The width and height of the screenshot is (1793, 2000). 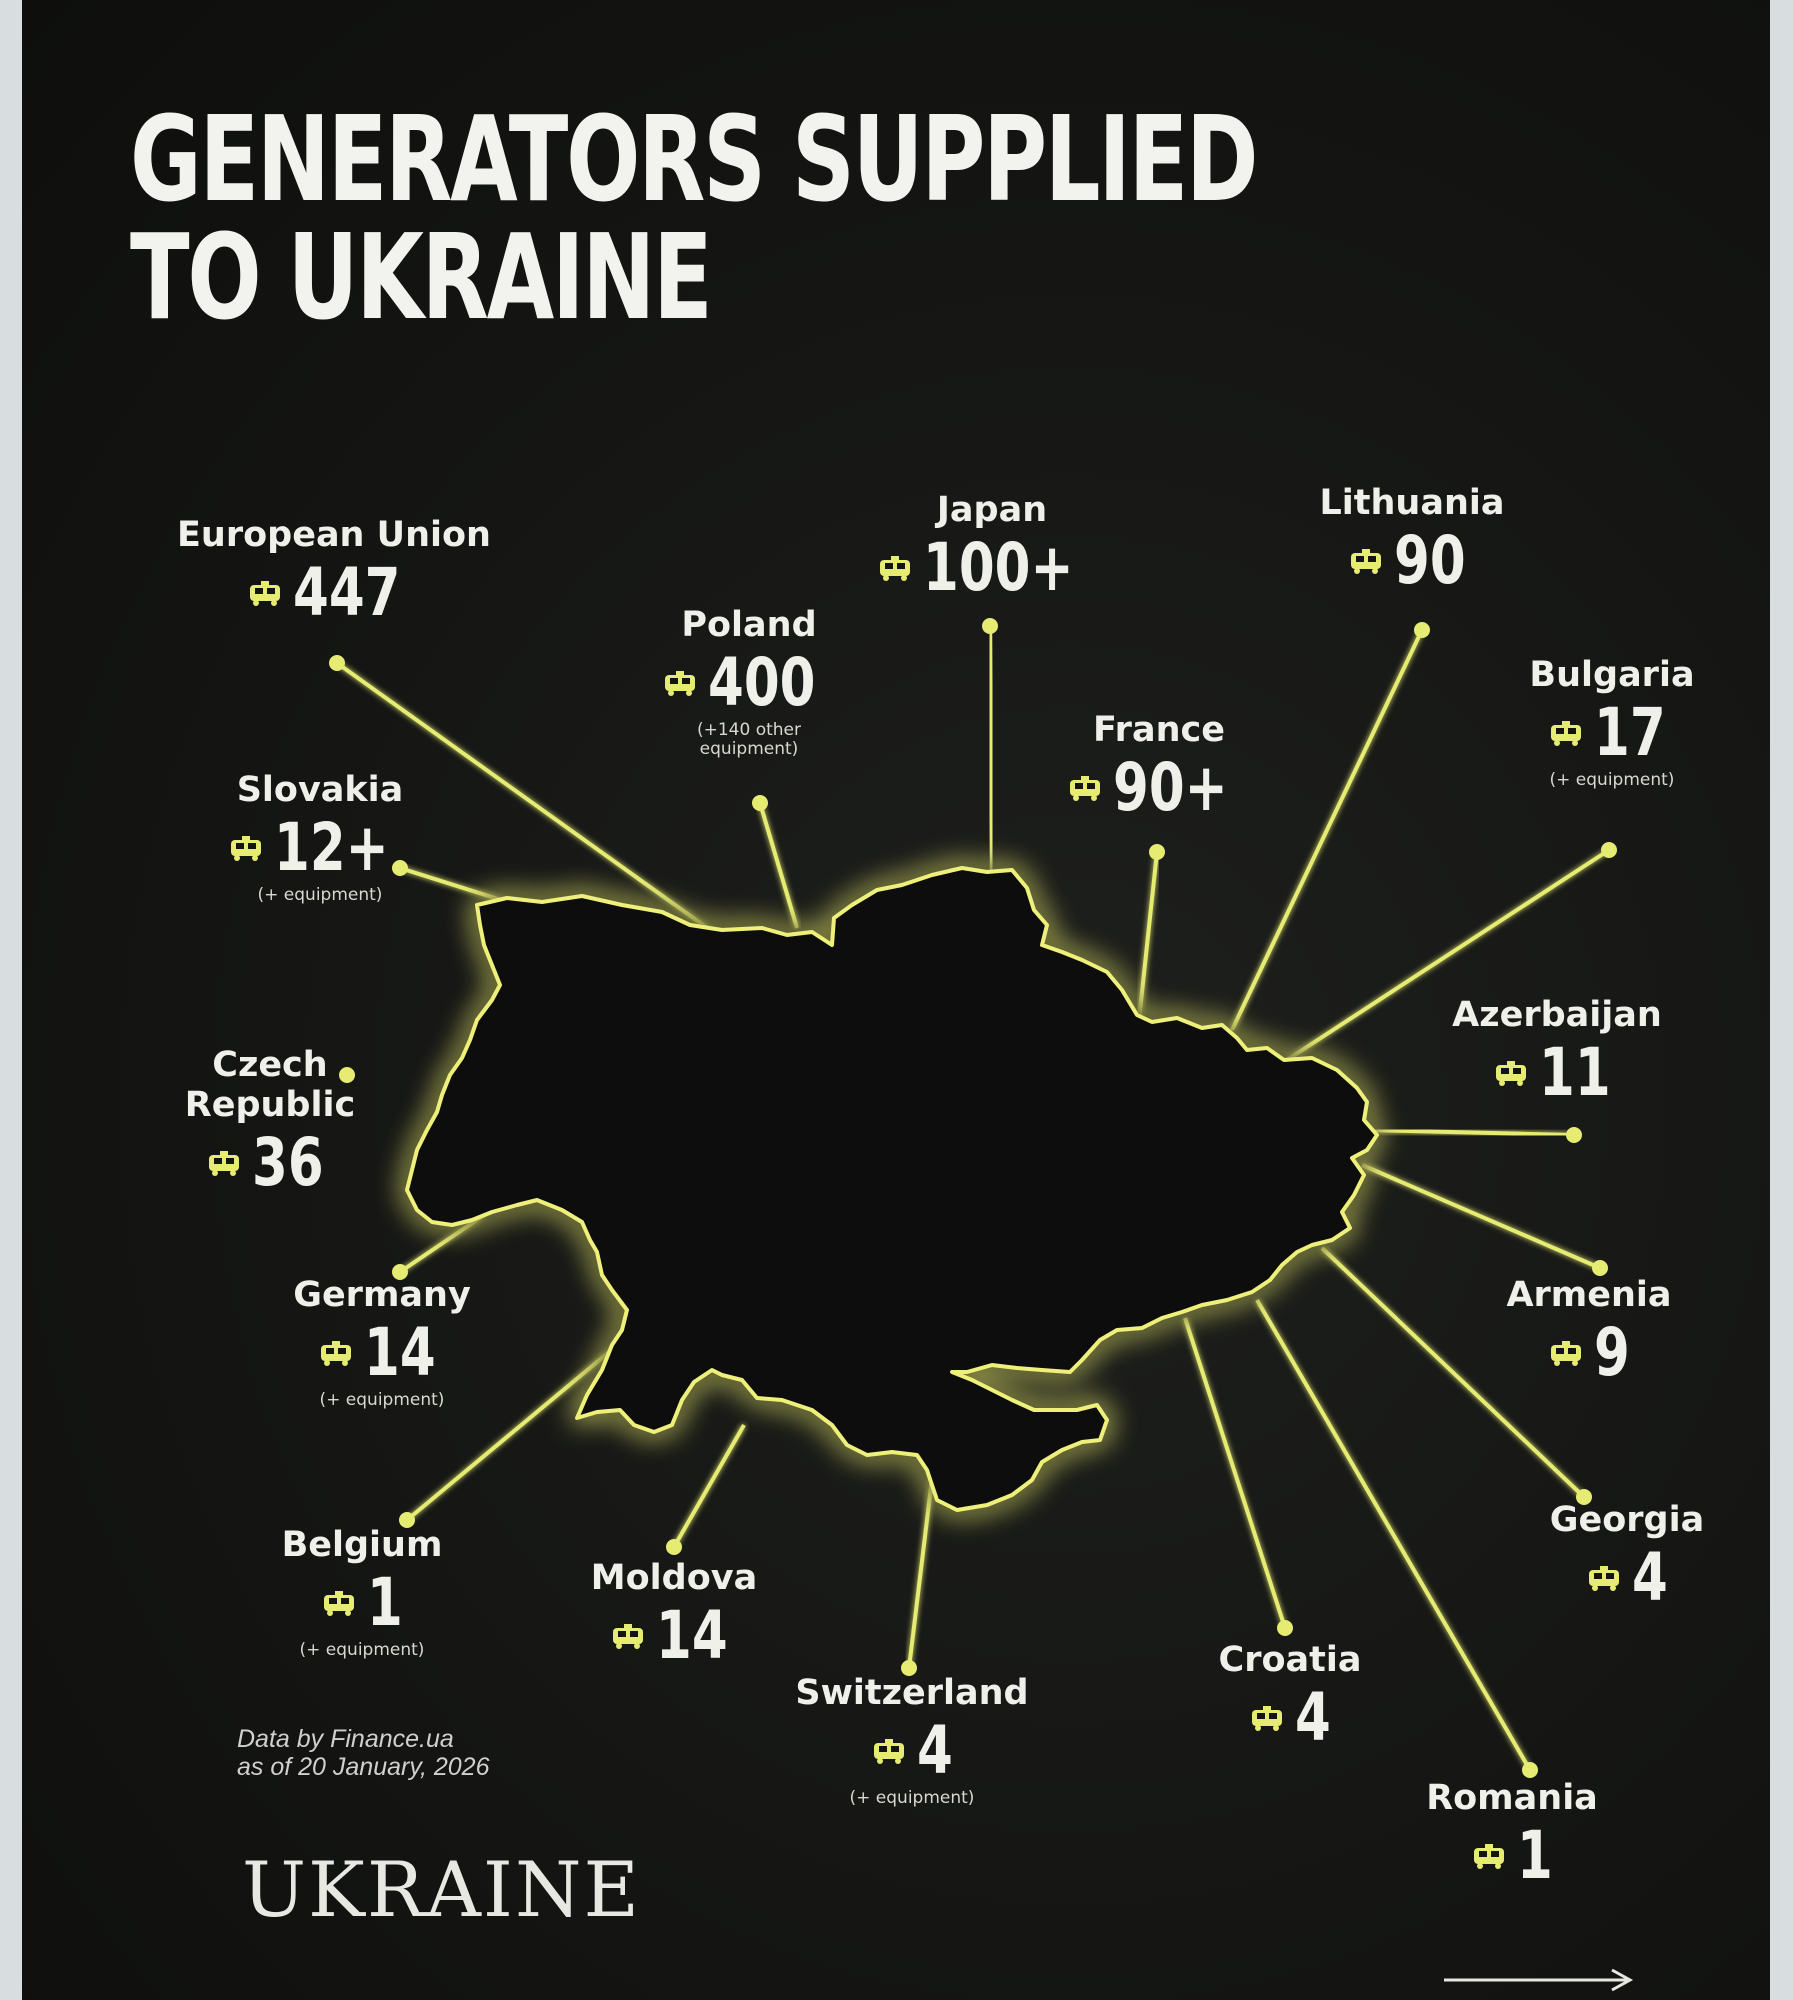 What do you see at coordinates (1512, 1798) in the screenshot?
I see `country-name: Romania` at bounding box center [1512, 1798].